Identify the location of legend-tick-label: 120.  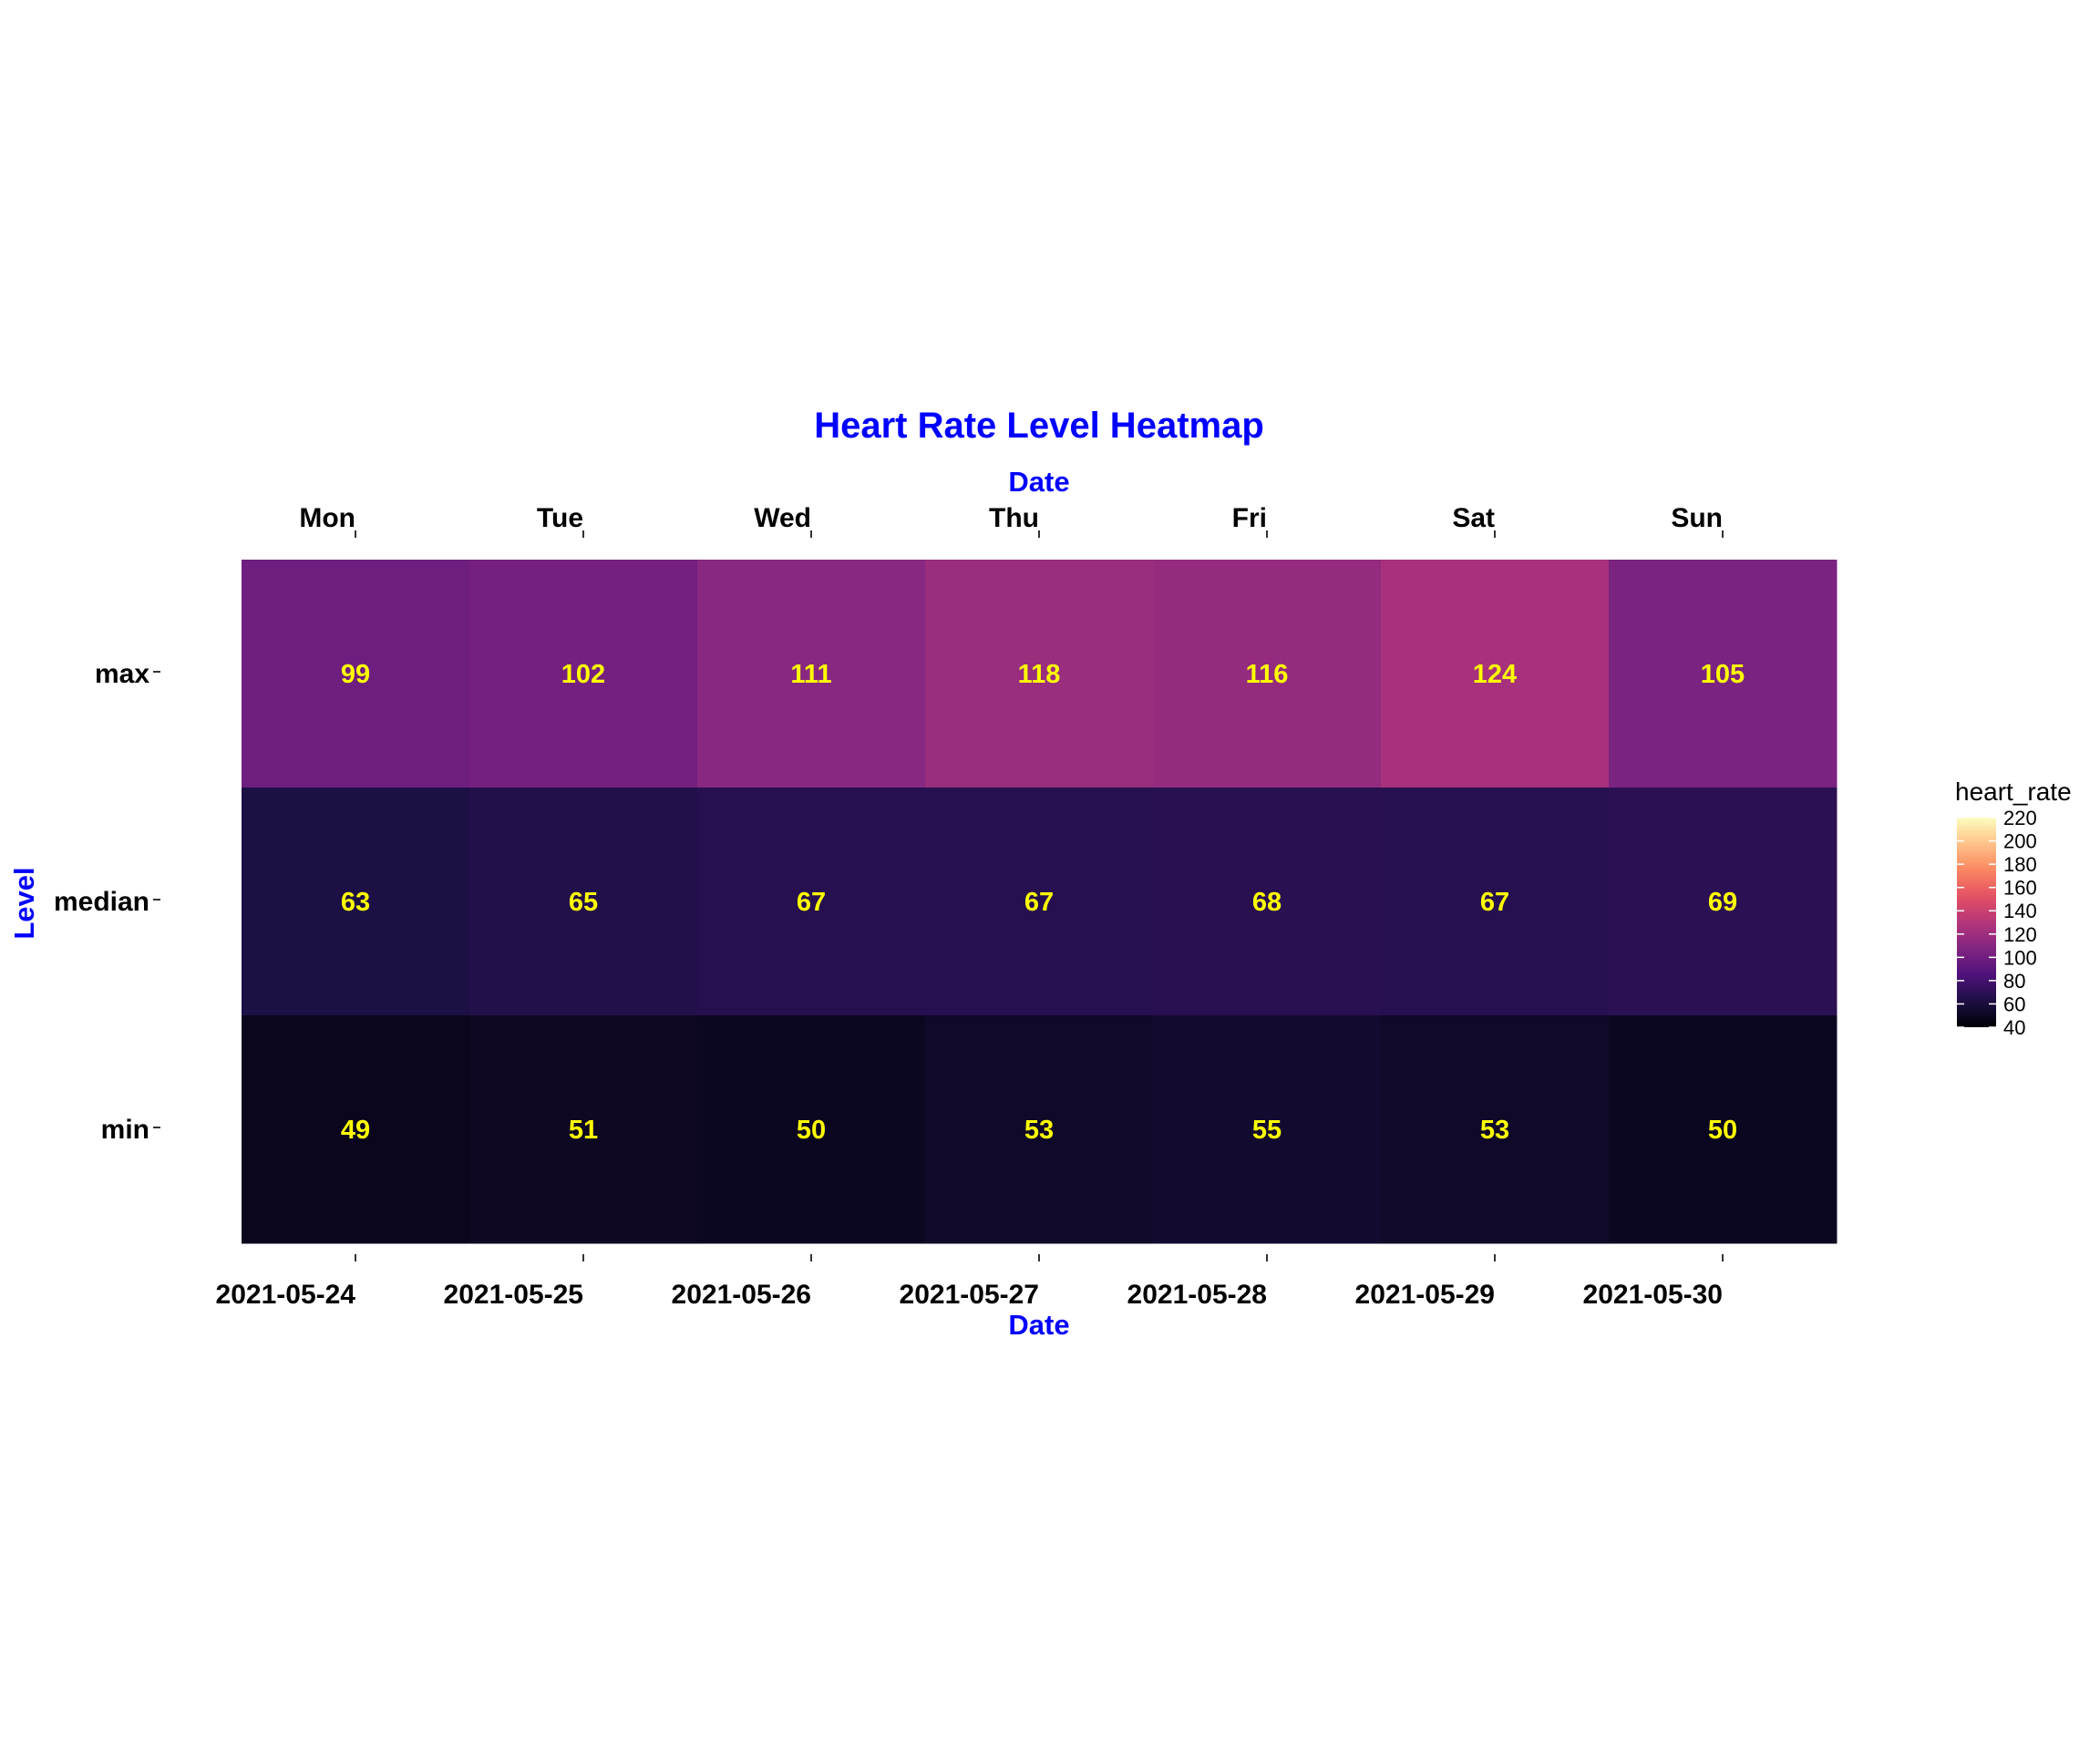
(2020, 934).